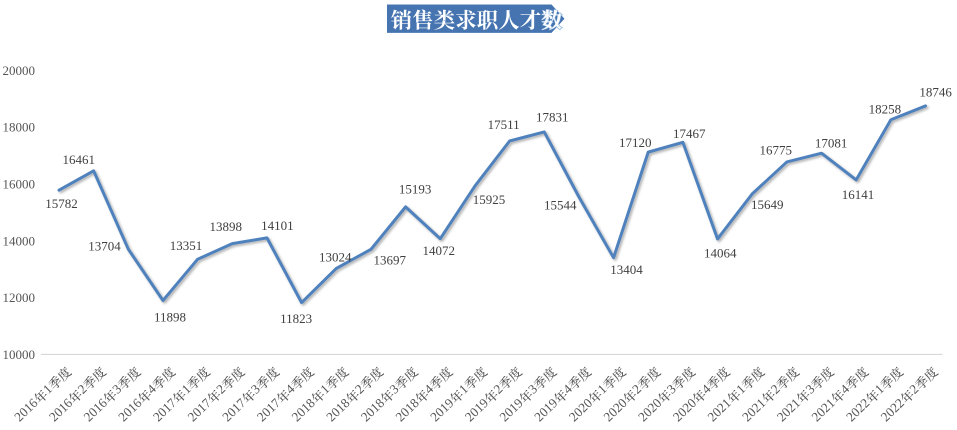 Image resolution: width=957 pixels, height=430 pixels. What do you see at coordinates (226, 226) in the screenshot?
I see `svg-text: 13898` at bounding box center [226, 226].